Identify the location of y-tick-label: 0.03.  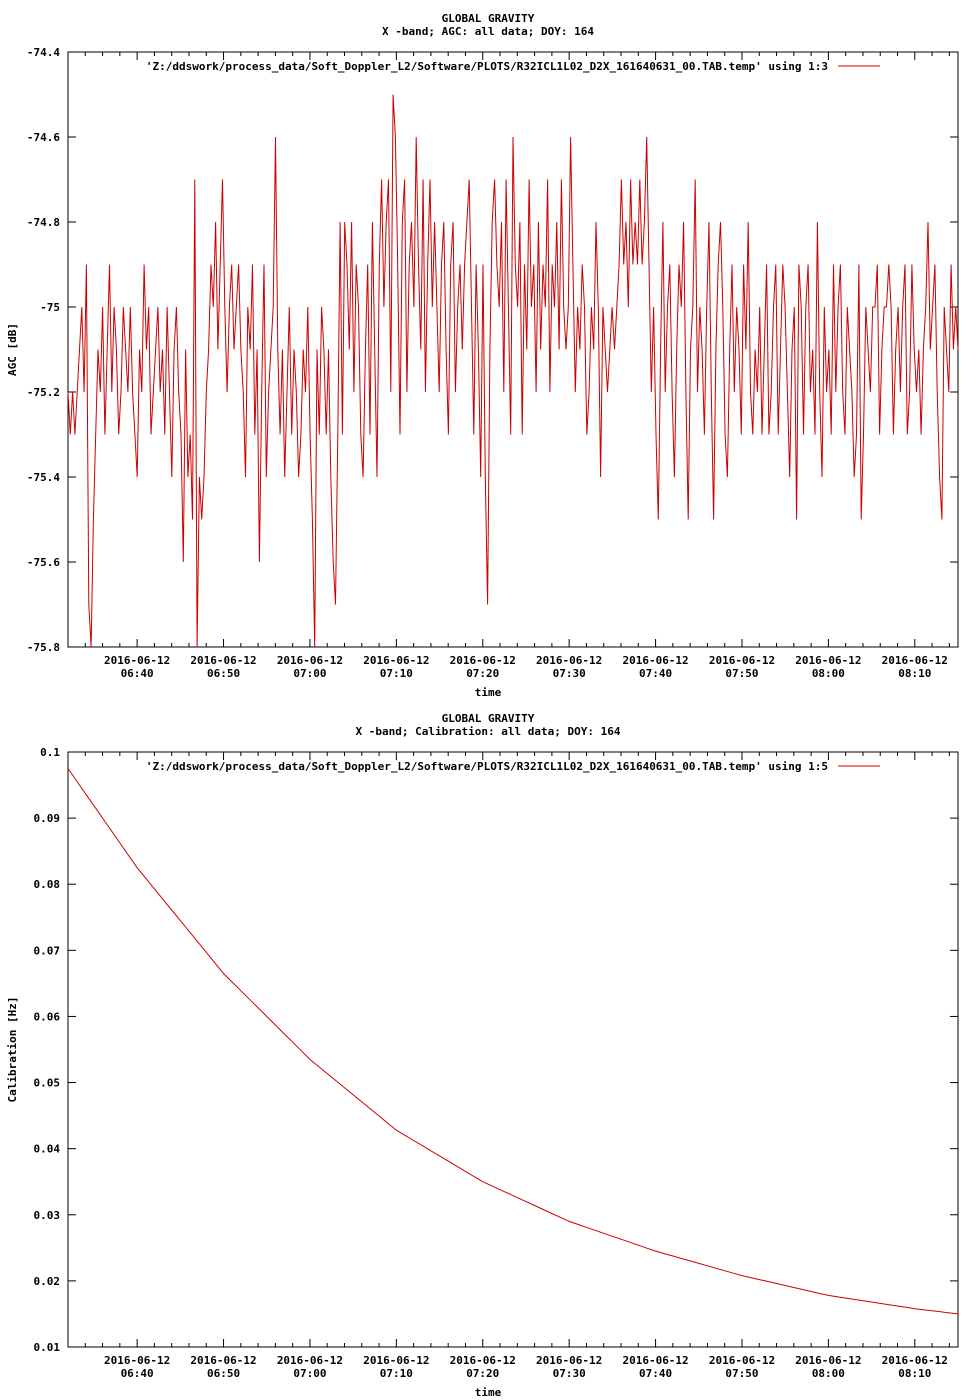
(47, 1215).